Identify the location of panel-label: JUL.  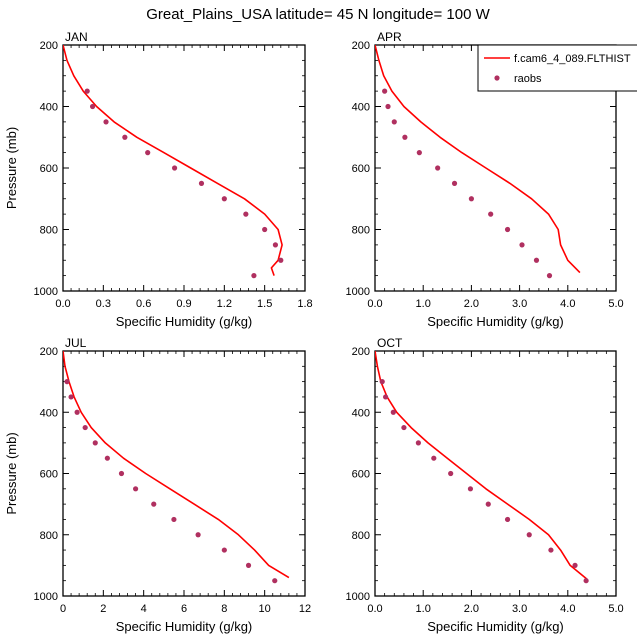
(76, 343).